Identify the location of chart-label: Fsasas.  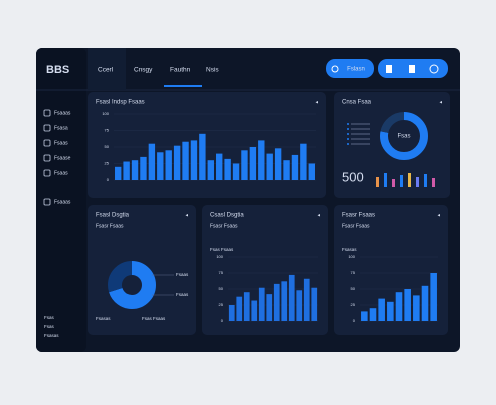
(349, 249).